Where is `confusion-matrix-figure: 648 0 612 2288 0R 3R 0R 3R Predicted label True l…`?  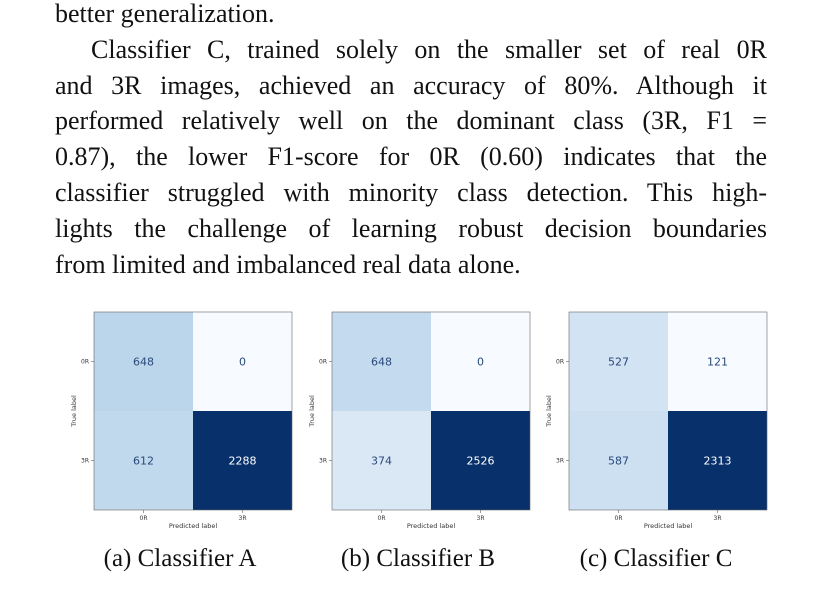 confusion-matrix-figure: 648 0 612 2288 0R 3R 0R 3R Predicted label True l… is located at coordinates (177, 425).